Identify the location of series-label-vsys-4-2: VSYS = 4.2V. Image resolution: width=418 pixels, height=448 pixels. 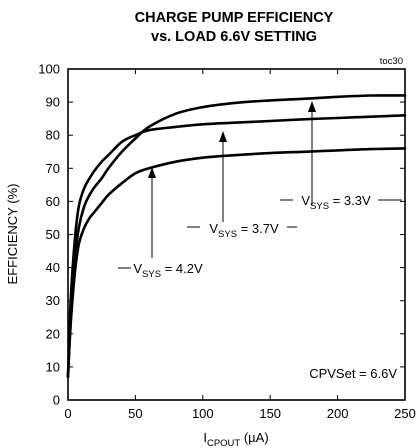
(168, 270).